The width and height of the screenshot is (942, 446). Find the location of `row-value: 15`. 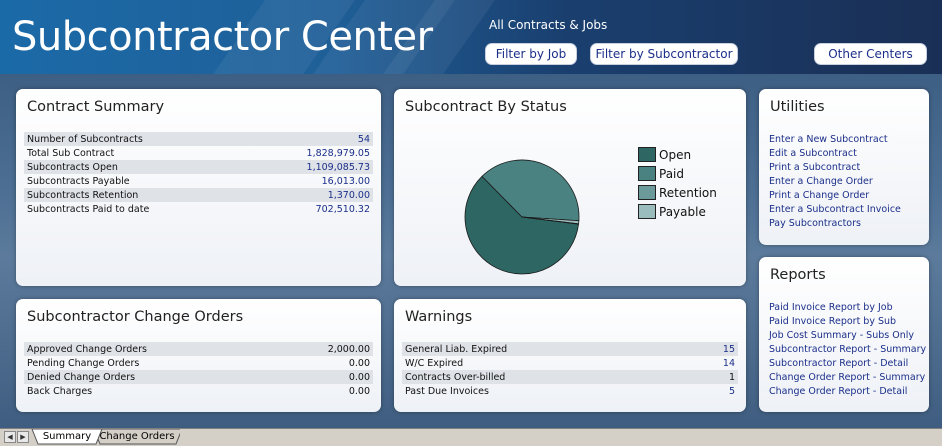

row-value: 15 is located at coordinates (728, 349).